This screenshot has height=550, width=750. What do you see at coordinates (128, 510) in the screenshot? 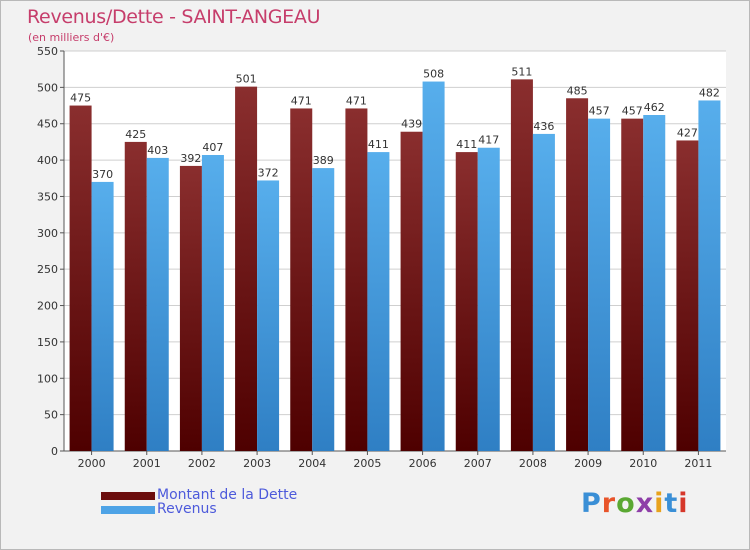
I see `legend-swatch-revenus` at bounding box center [128, 510].